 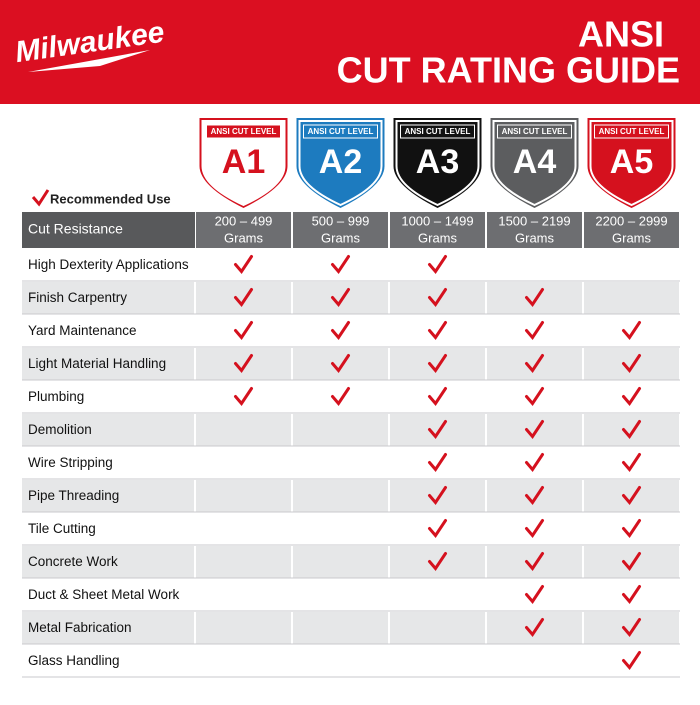 I want to click on column-range: 500 – 999, so click(x=341, y=220).